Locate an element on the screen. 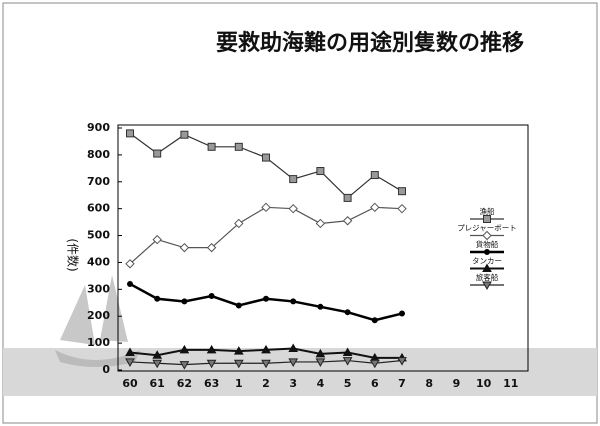  legend-label: プレジャーボート is located at coordinates (487, 228).